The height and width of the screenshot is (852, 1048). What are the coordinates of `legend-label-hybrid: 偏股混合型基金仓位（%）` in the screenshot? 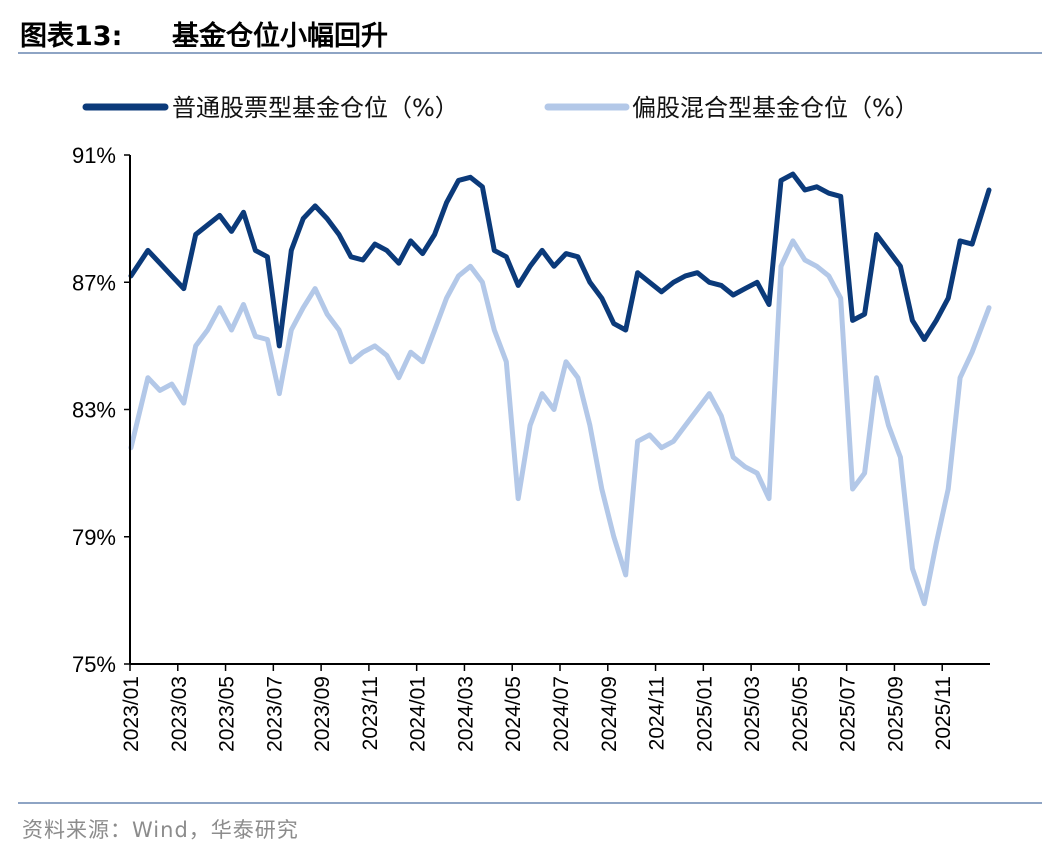 It's located at (775, 108).